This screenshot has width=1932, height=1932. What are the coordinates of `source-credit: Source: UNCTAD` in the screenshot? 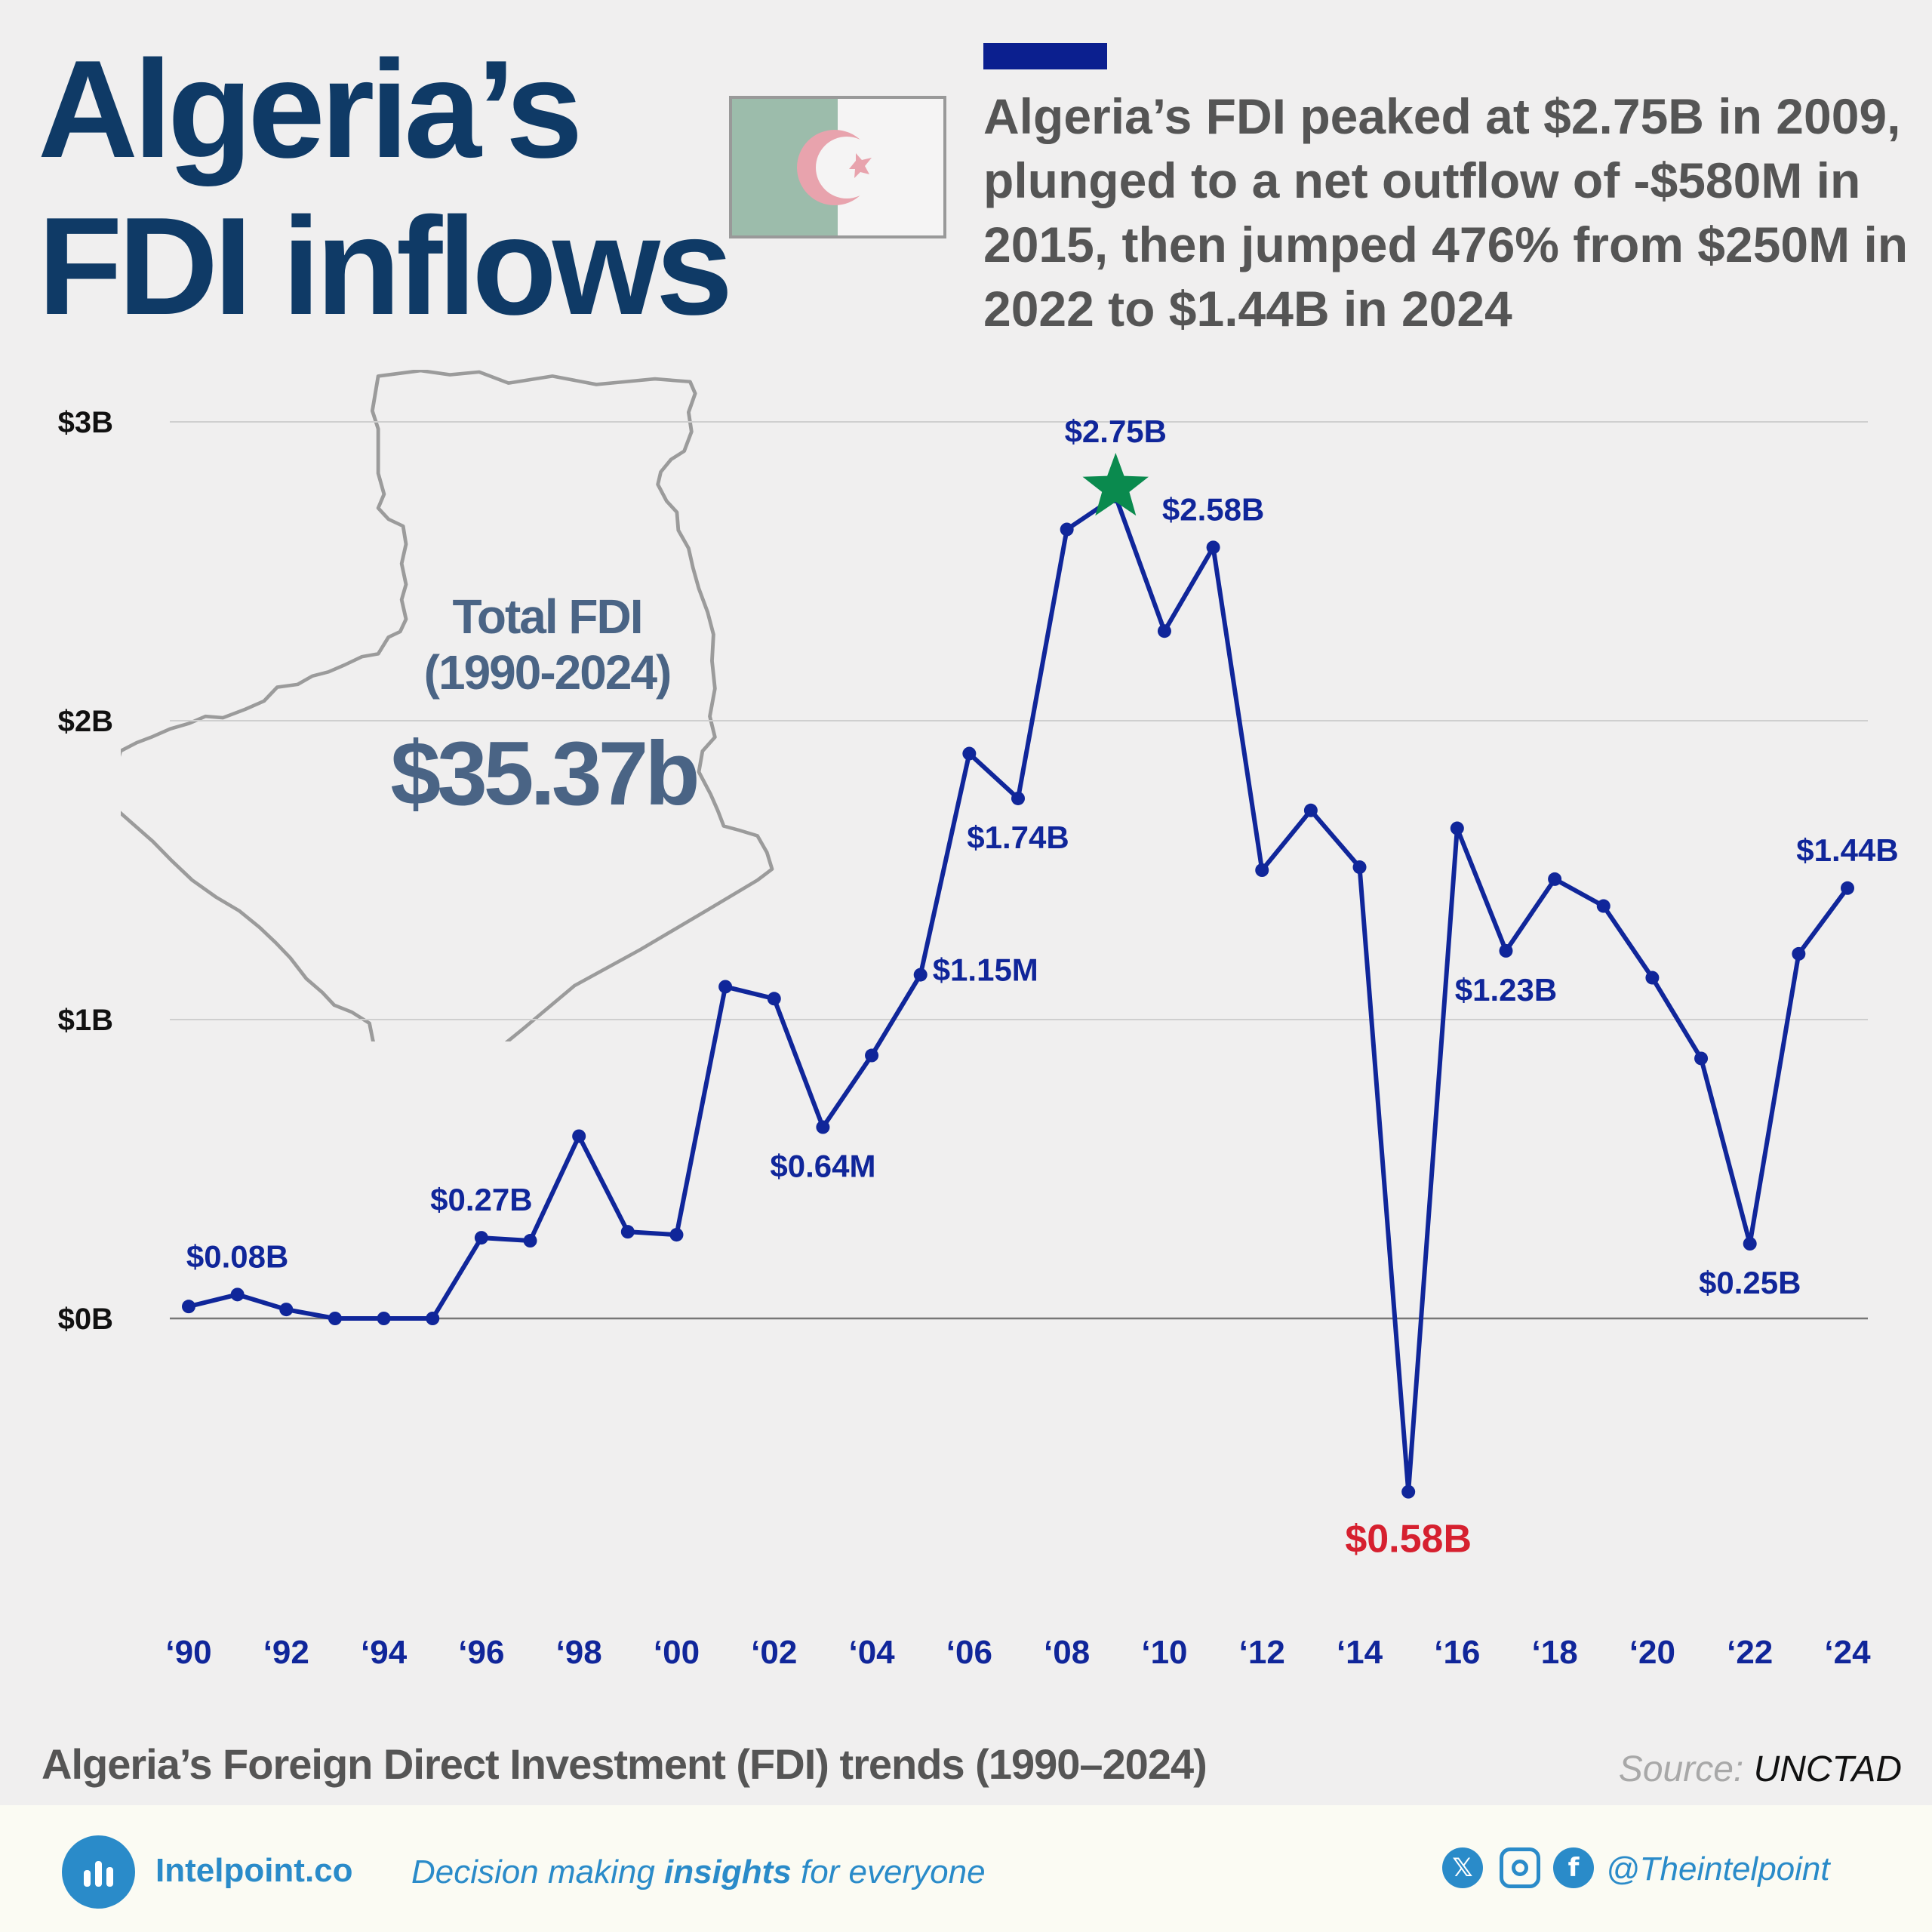 It's located at (1760, 1769).